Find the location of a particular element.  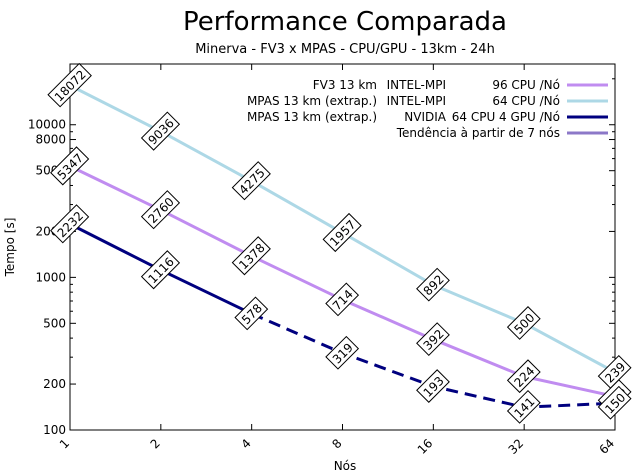

data-label: 9036 is located at coordinates (160, 131).